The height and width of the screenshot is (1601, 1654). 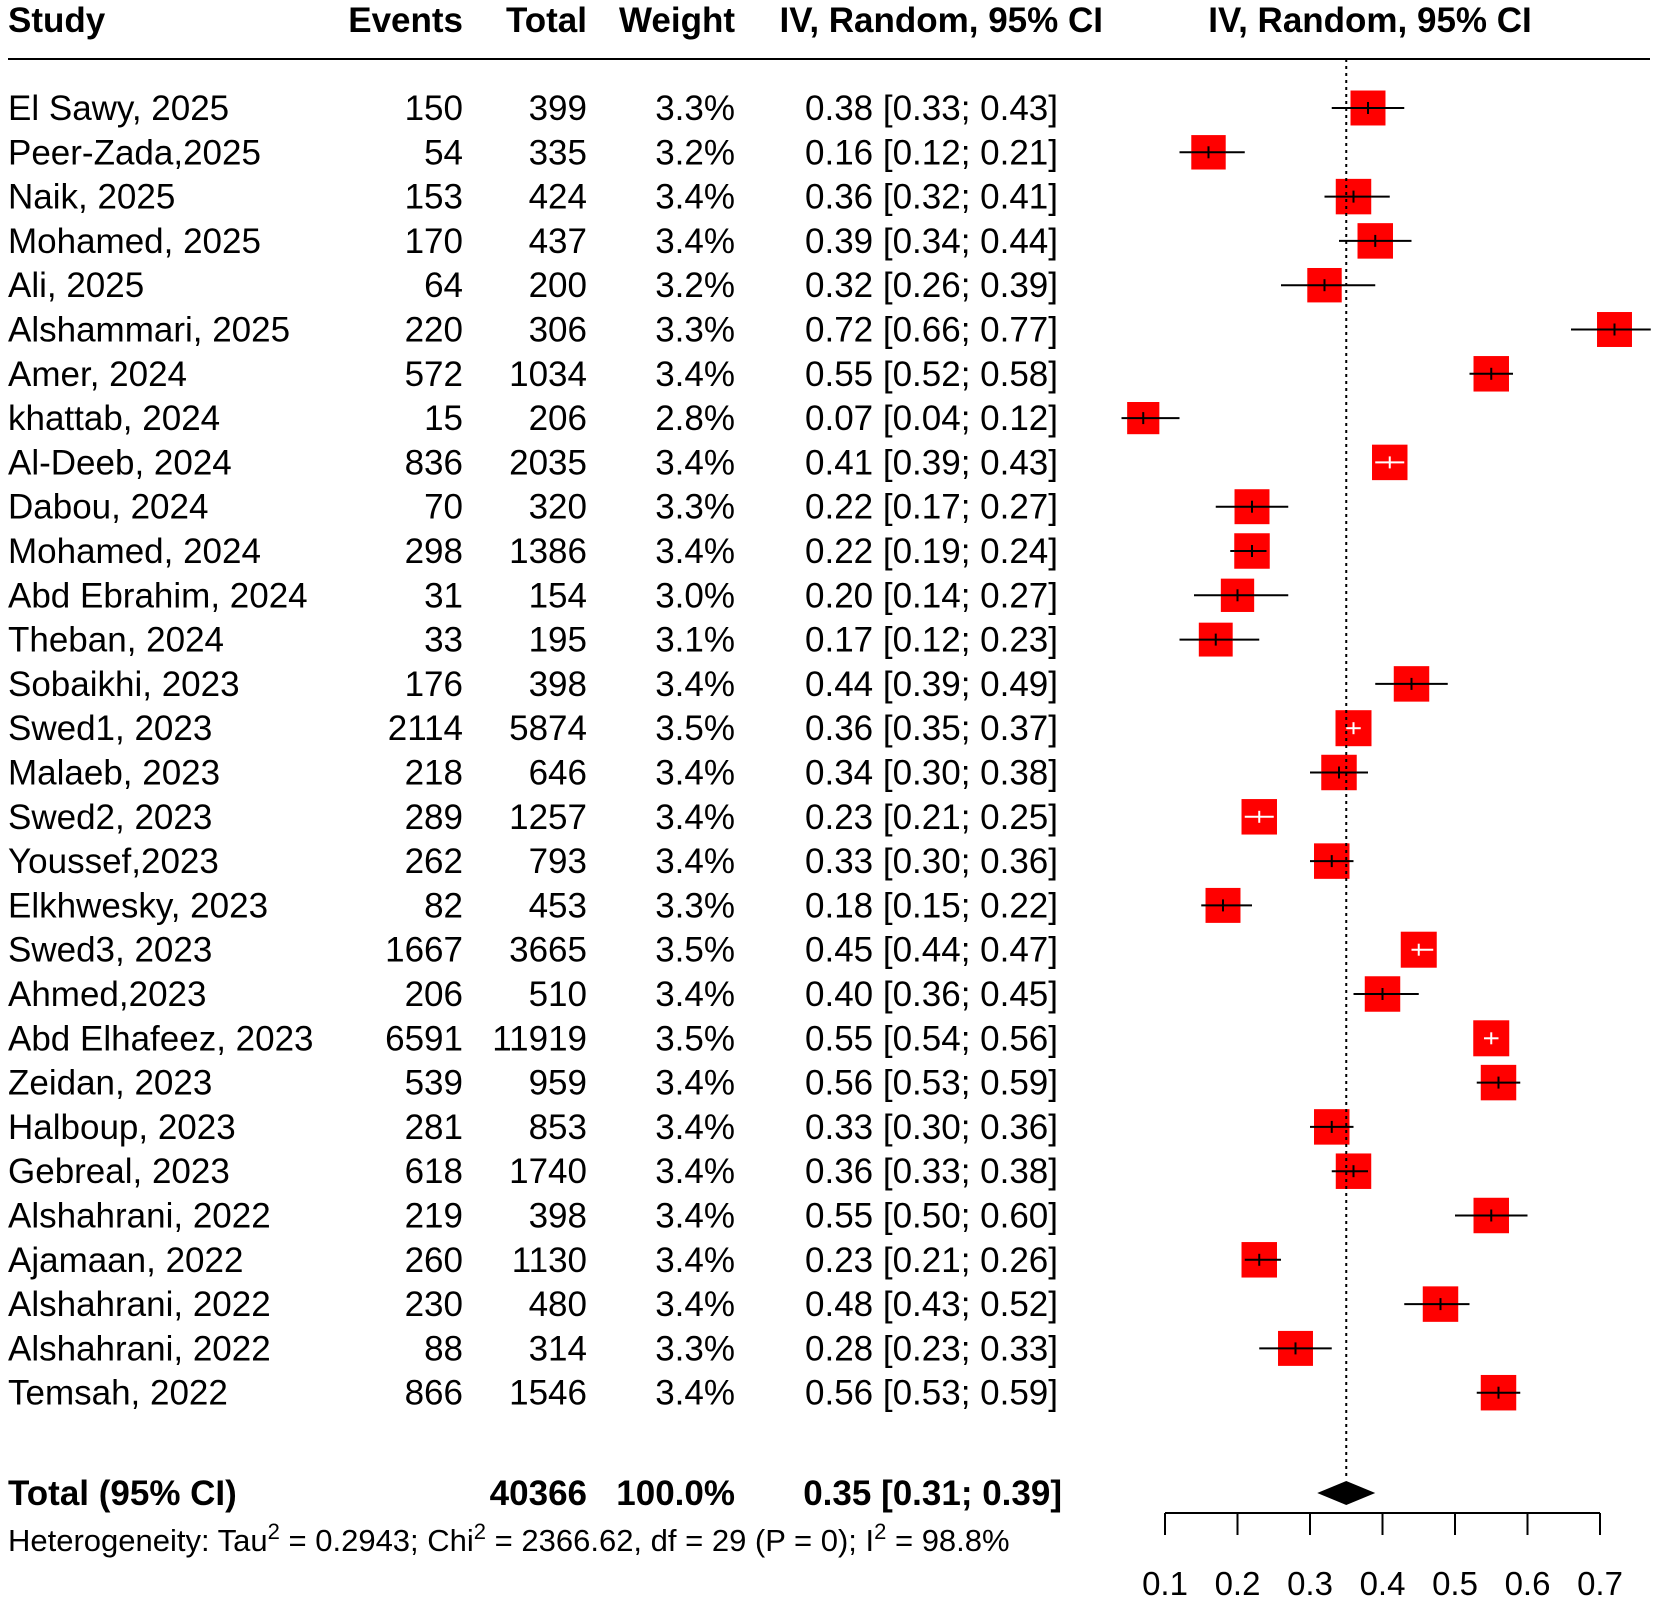 What do you see at coordinates (1528, 1583) in the screenshot?
I see `x-tick-label: 0.6` at bounding box center [1528, 1583].